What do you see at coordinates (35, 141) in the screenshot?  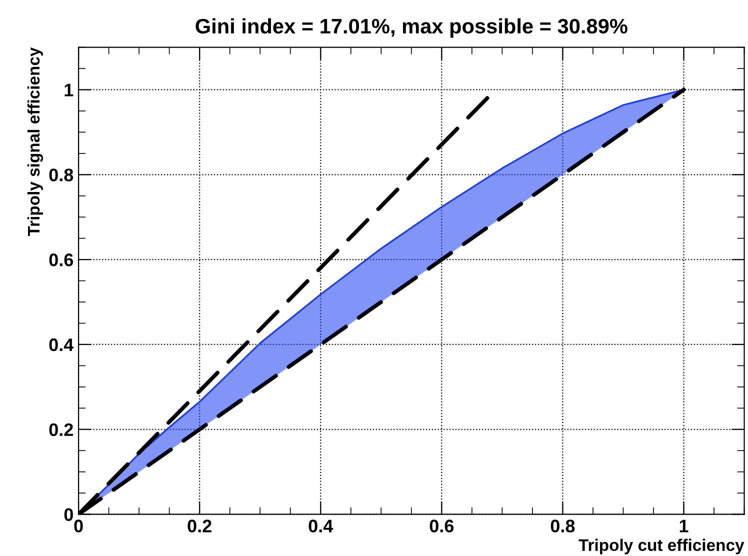 I see `y-axis-title: Tripoly signal efficiency` at bounding box center [35, 141].